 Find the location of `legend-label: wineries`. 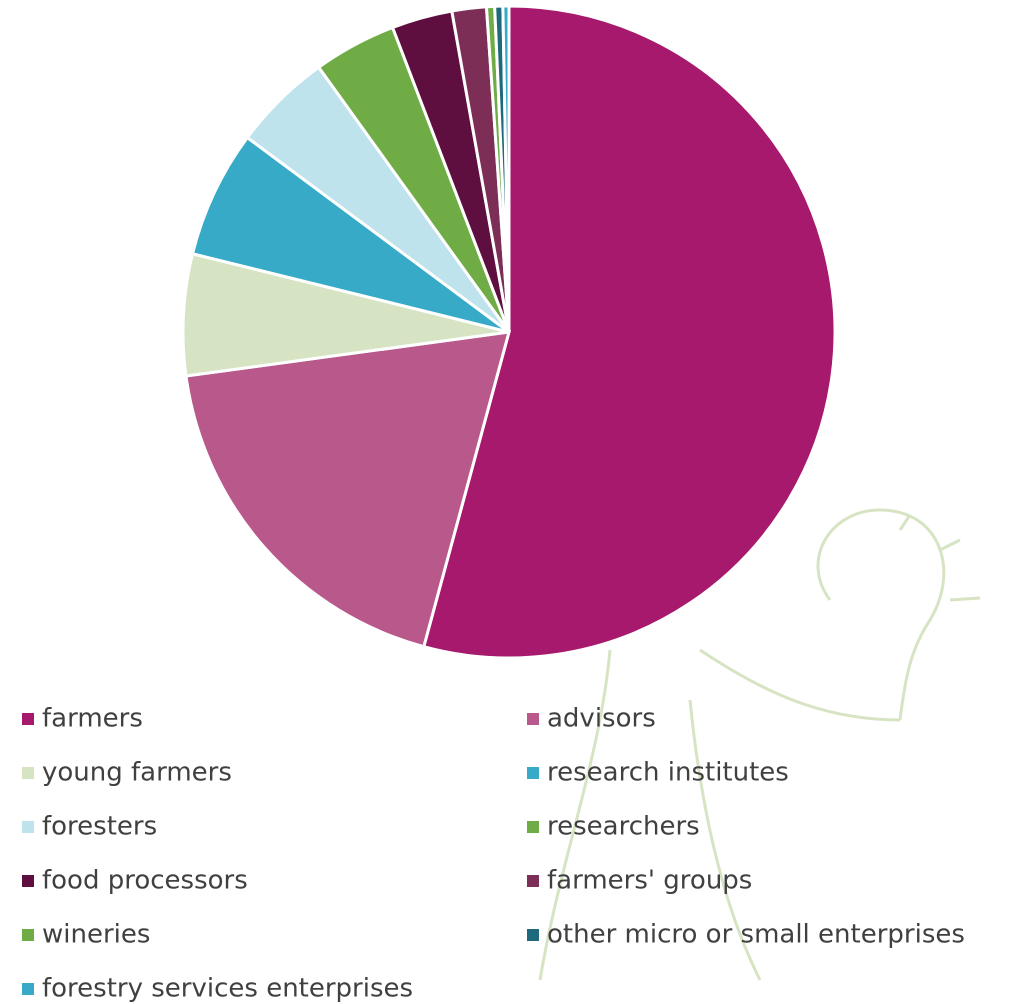

legend-label: wineries is located at coordinates (96, 935).